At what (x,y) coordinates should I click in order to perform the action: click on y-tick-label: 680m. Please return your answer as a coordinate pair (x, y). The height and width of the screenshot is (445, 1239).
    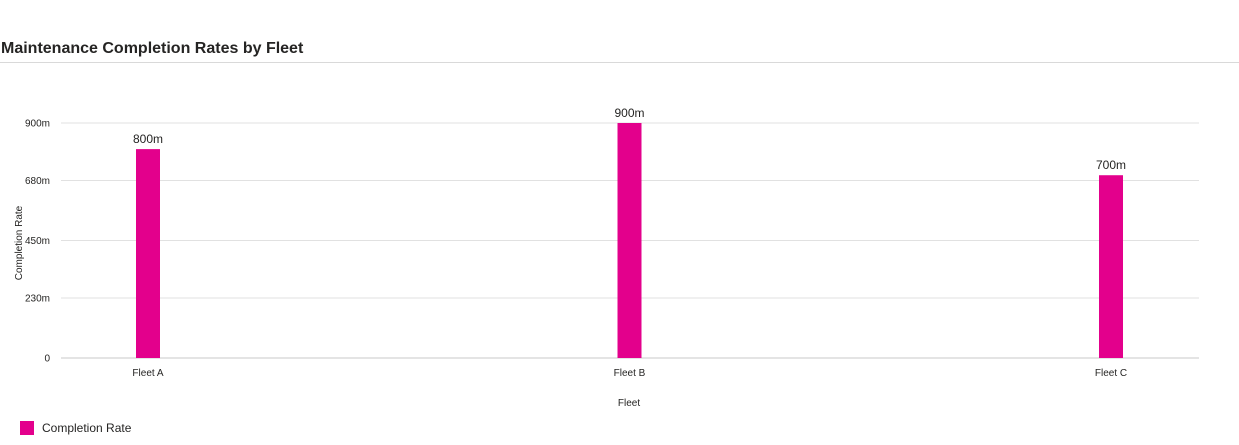
    Looking at the image, I should click on (37, 181).